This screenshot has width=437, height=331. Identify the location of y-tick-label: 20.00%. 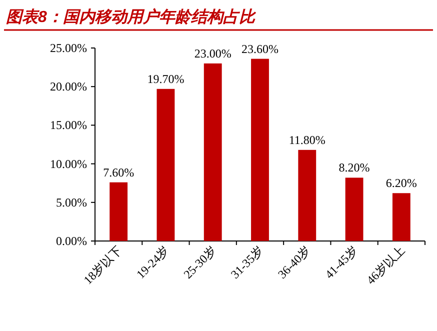
(68, 87).